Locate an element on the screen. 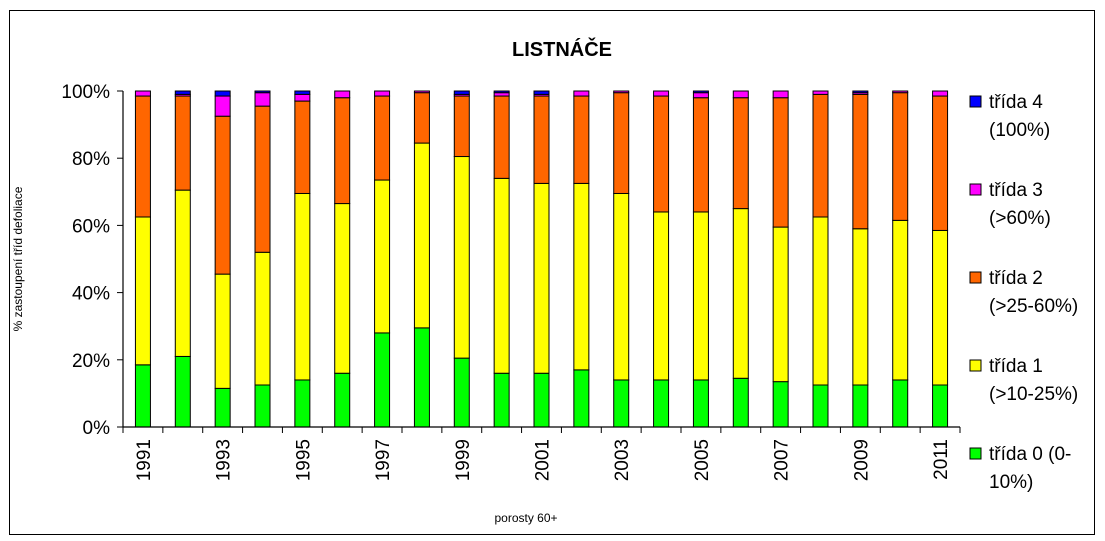  y-axis-label: % zastoupení tříd defoliace is located at coordinates (18, 258).